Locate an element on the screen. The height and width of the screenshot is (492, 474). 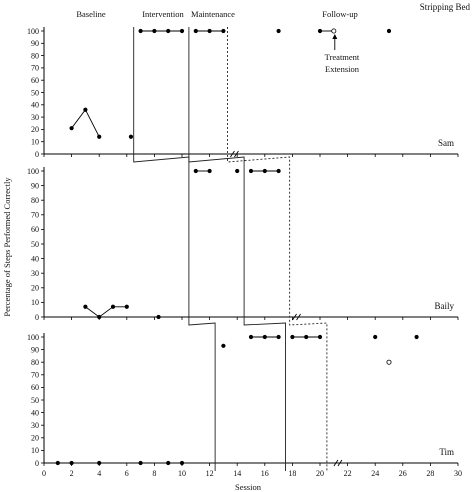
phase-label-baseline: Baseline is located at coordinates (90, 14).